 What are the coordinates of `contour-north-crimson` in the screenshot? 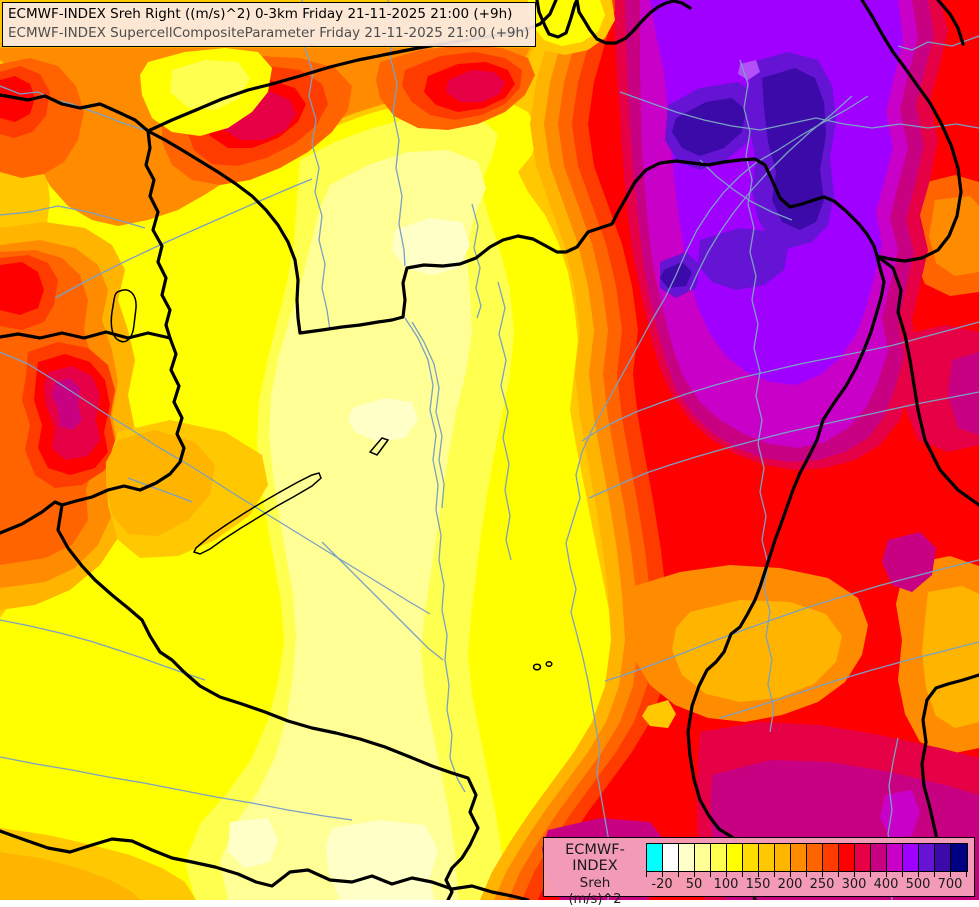 It's located at (475, 86).